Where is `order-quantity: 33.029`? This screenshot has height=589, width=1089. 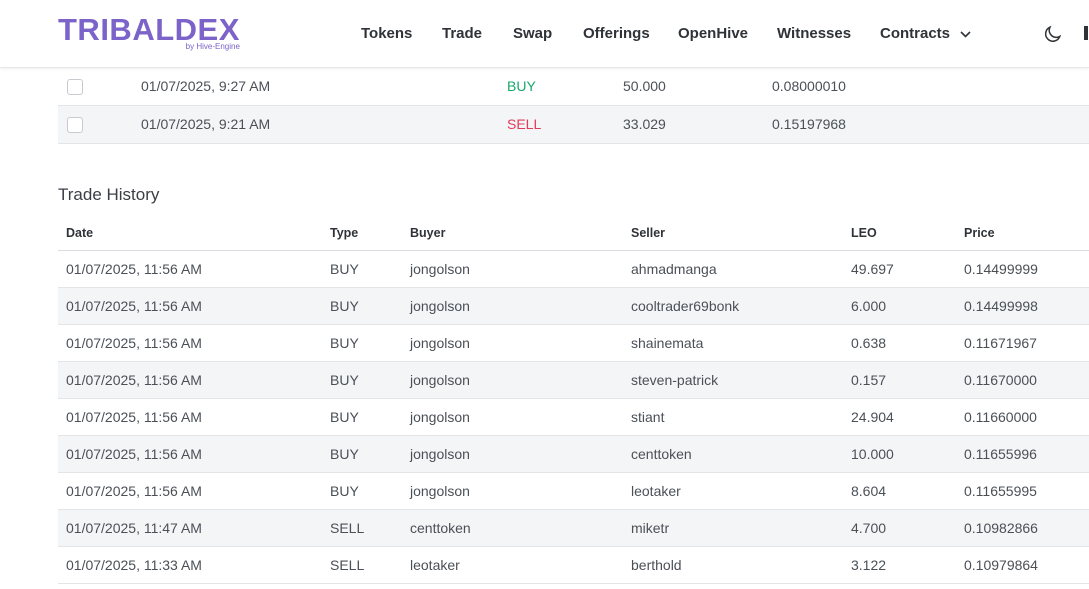 order-quantity: 33.029 is located at coordinates (644, 124).